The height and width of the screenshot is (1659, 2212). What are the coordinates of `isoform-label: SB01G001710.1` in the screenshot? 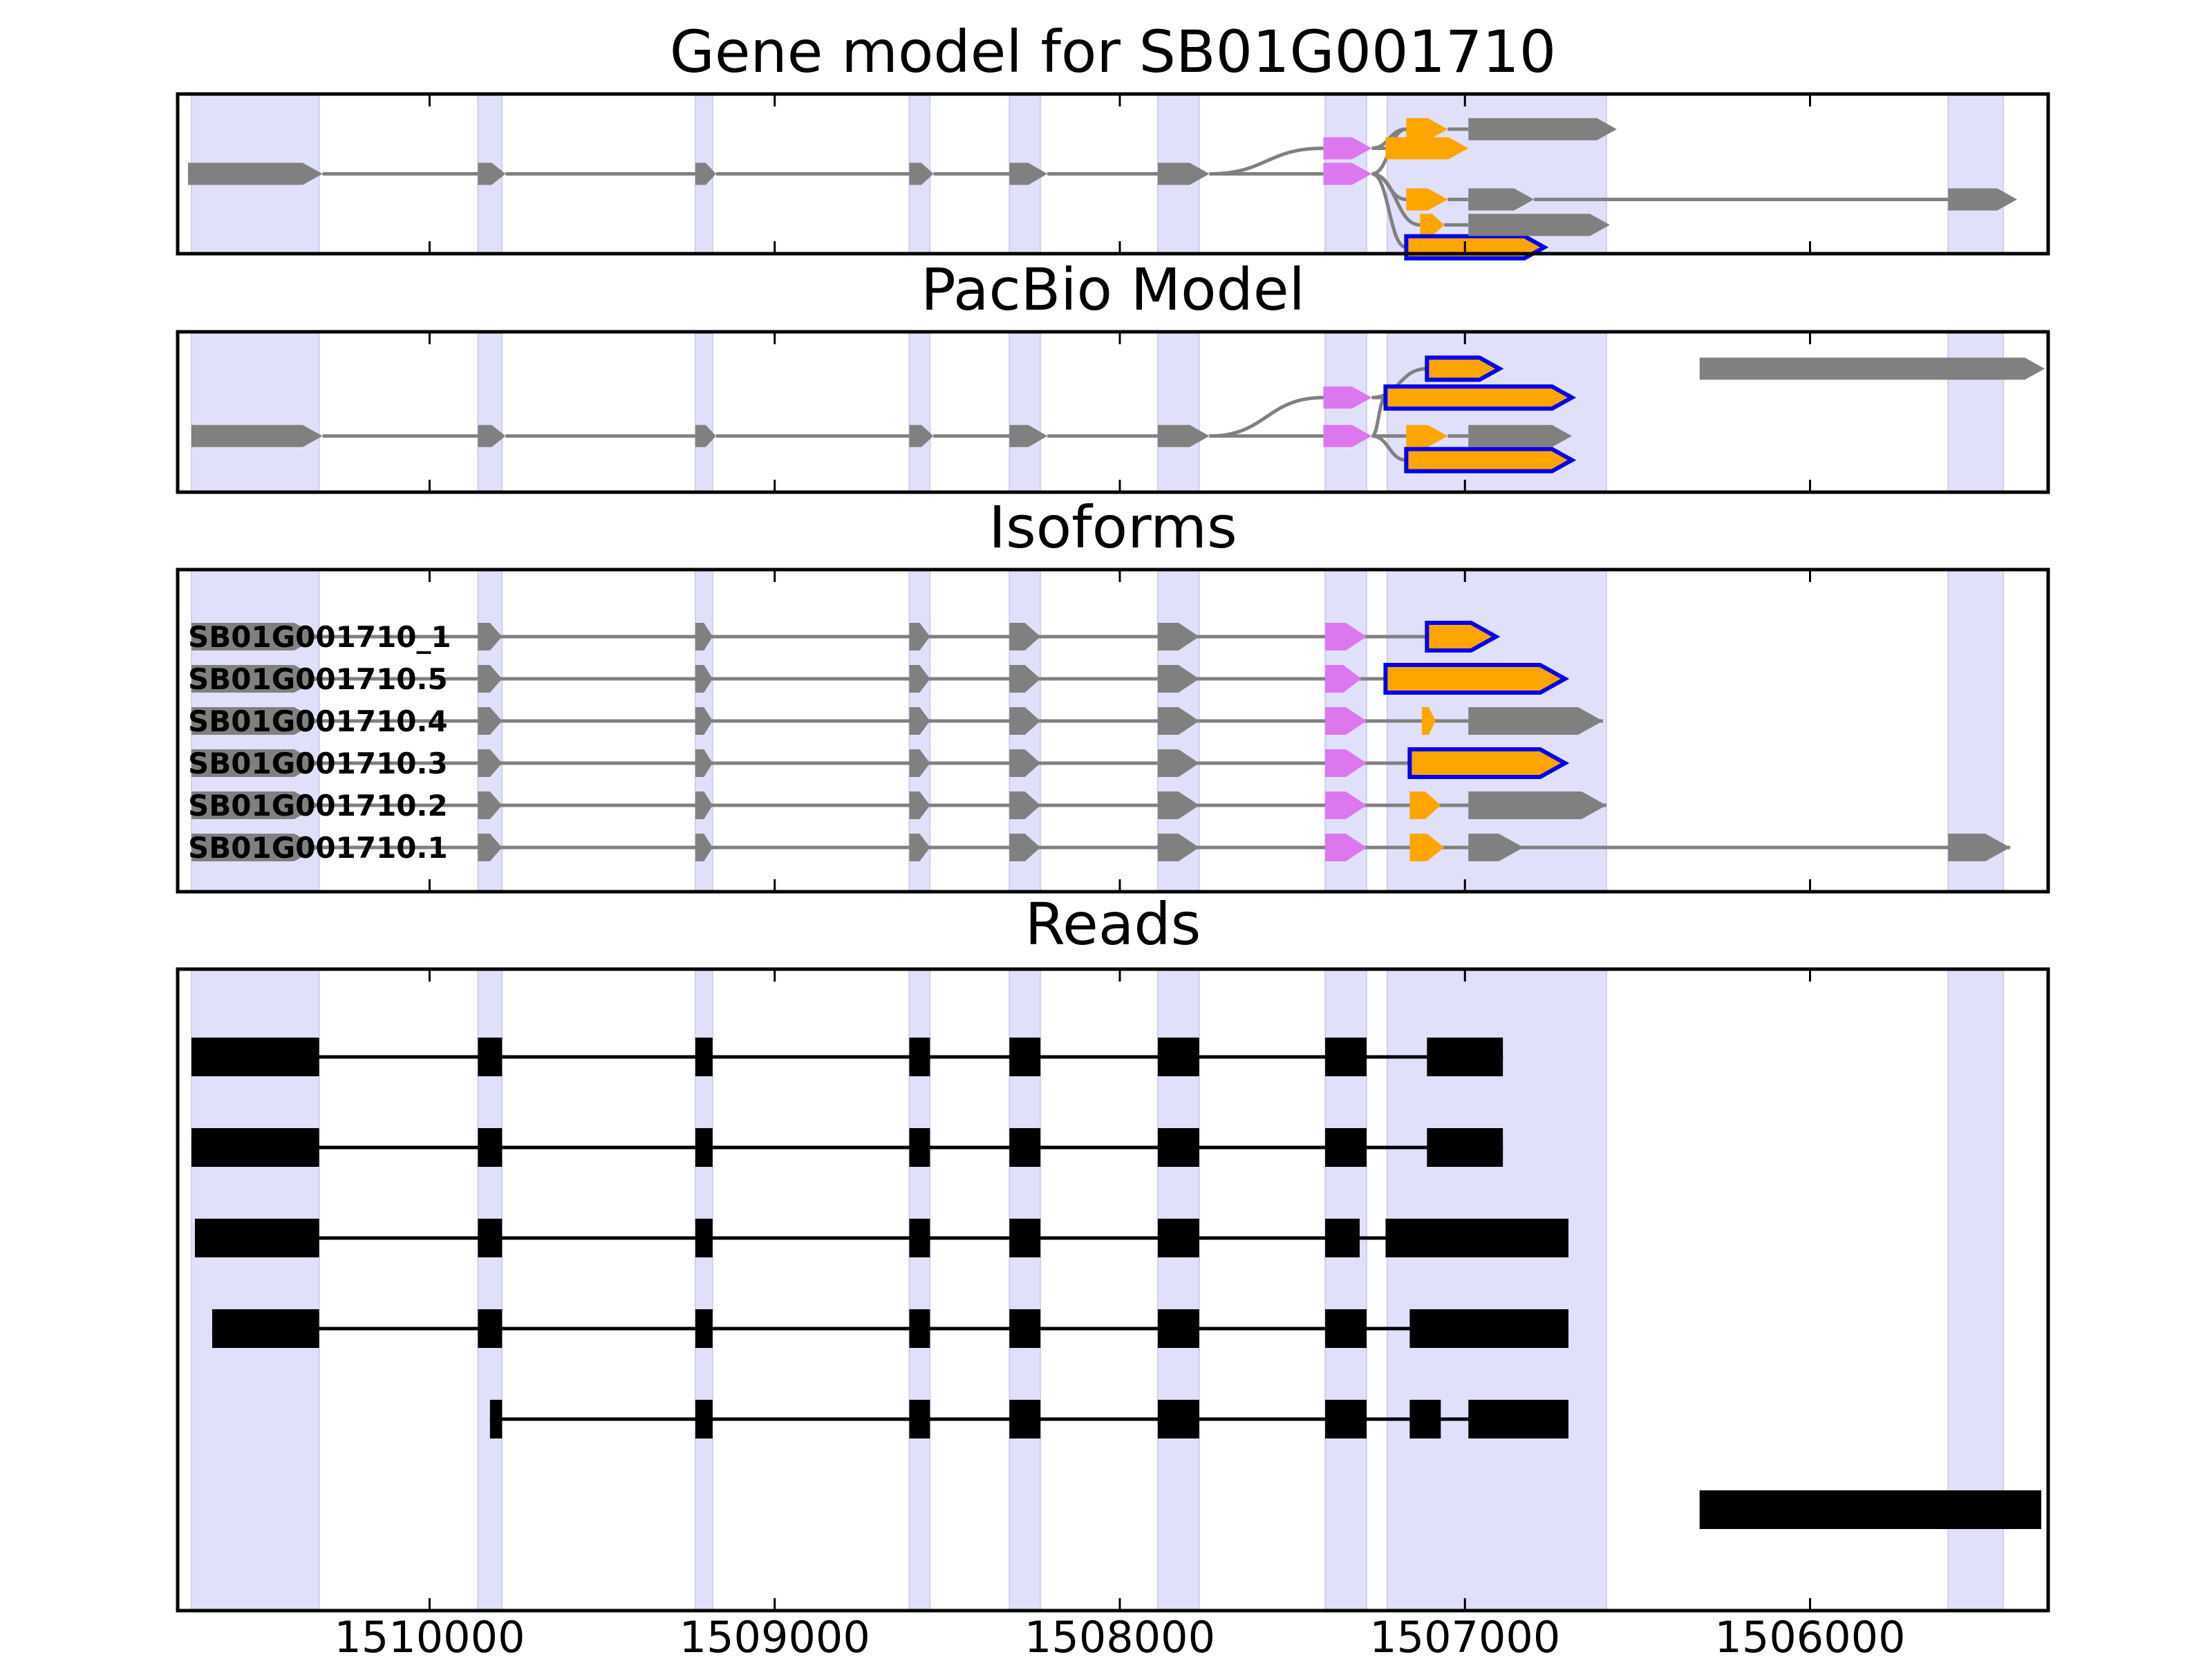 It's located at (318, 848).